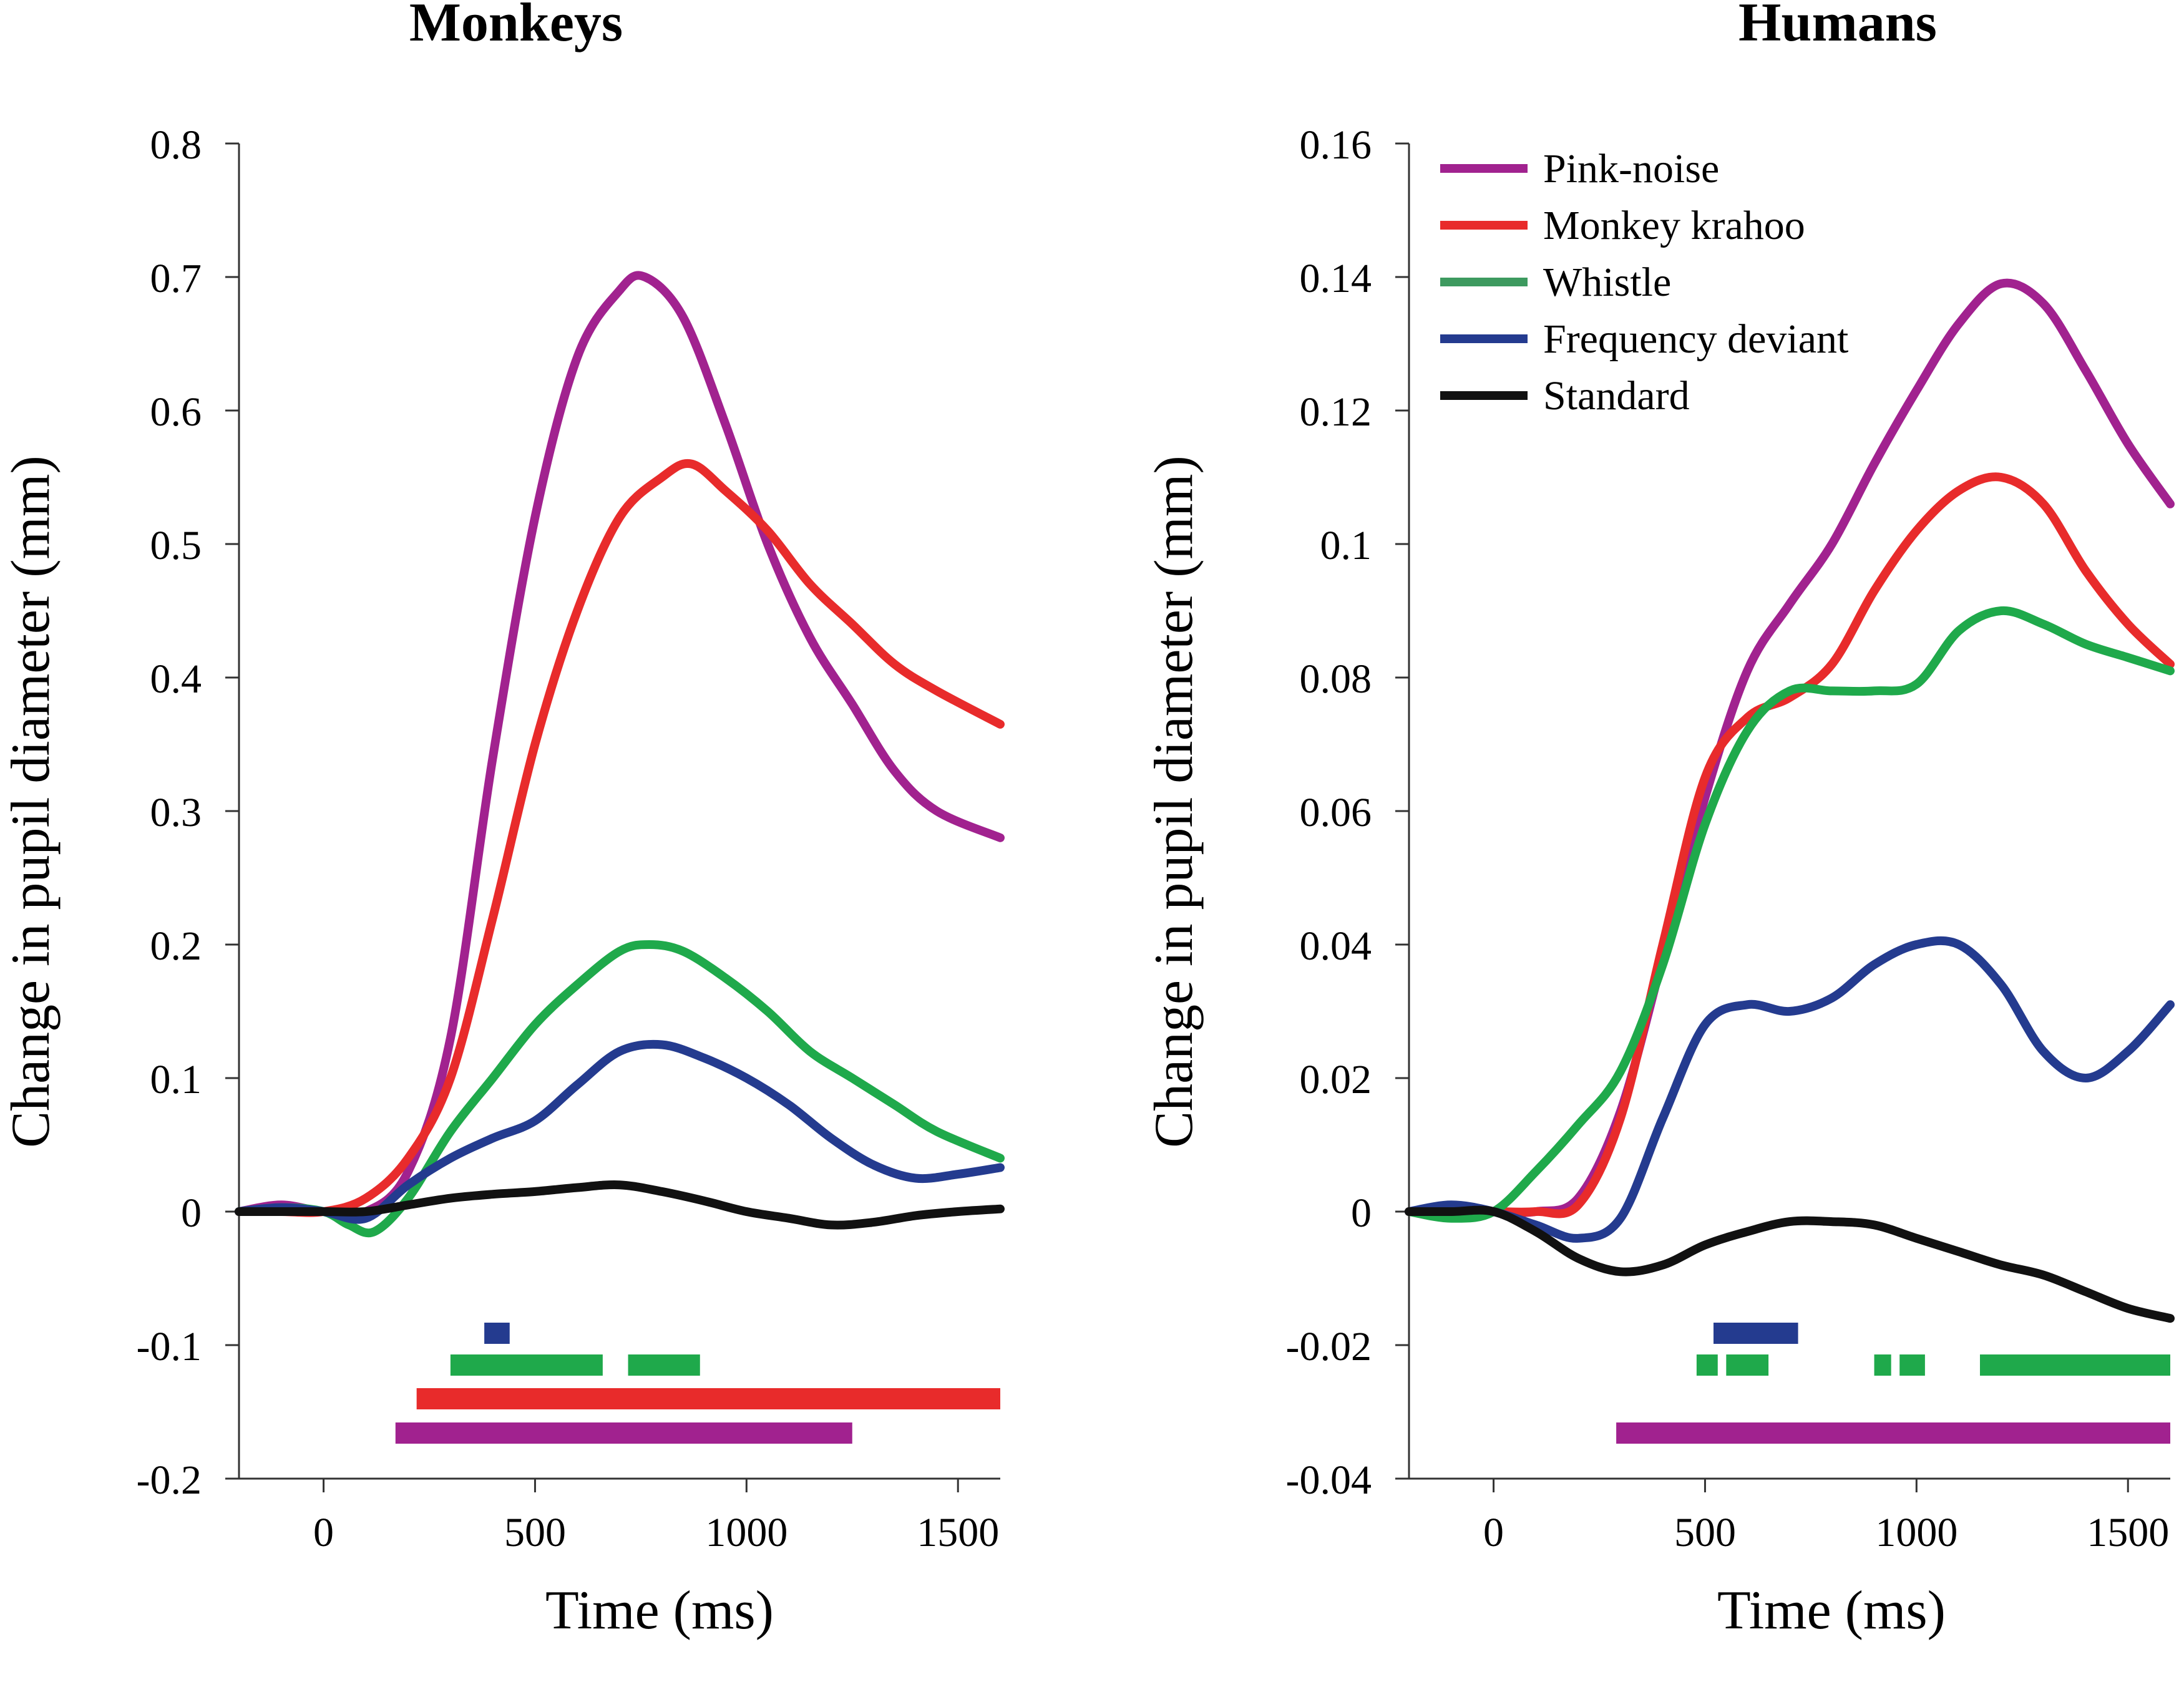  Describe the element at coordinates (176, 145) in the screenshot. I see `y-tick-label: 0.8` at that location.